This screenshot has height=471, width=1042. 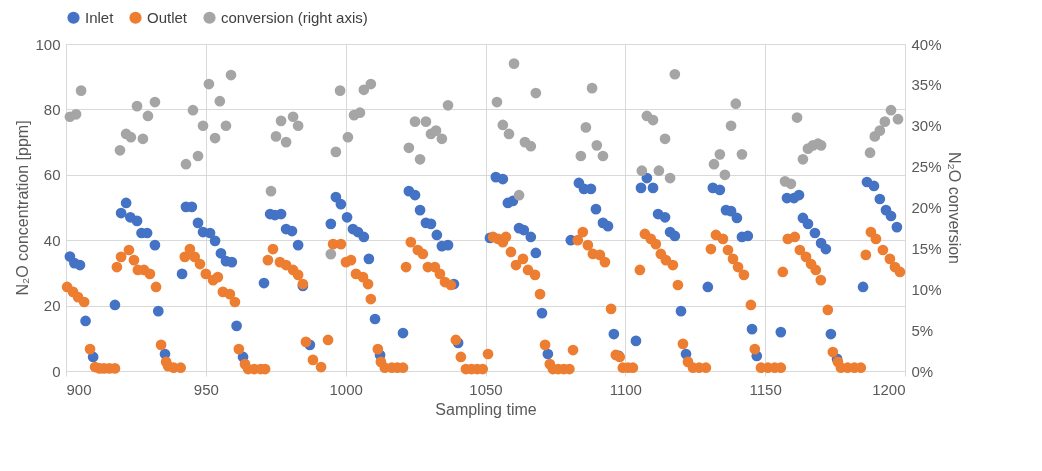 I want to click on y-tick-label: 20, so click(x=52, y=306).